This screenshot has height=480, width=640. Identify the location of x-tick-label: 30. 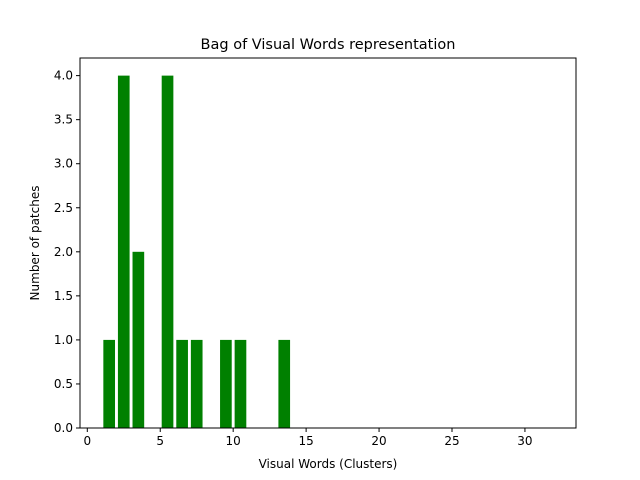
(524, 441).